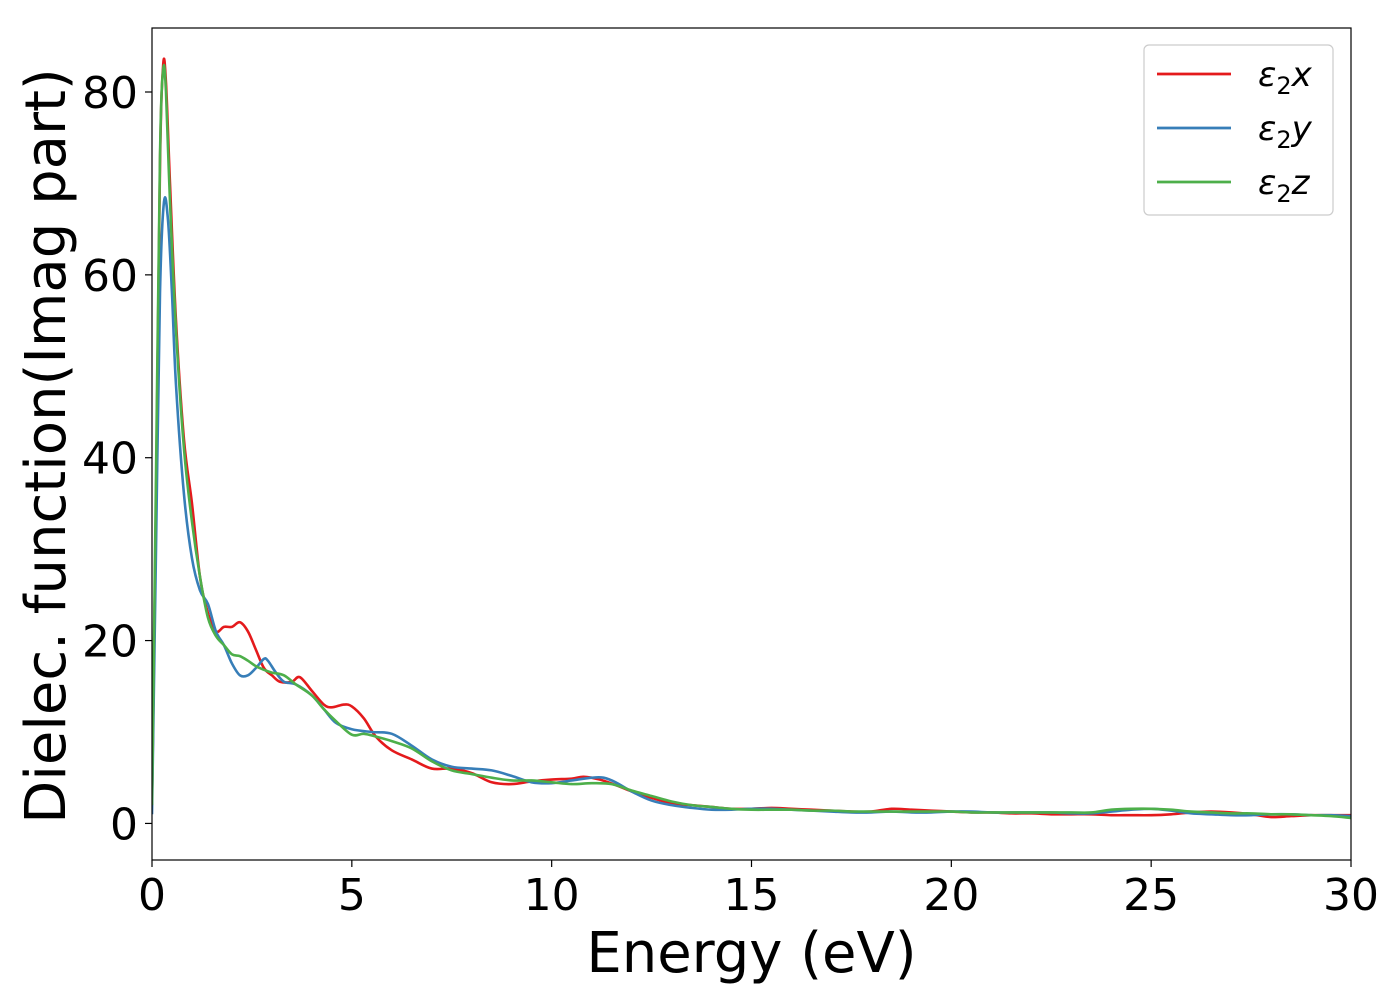 The image size is (1400, 1000). Describe the element at coordinates (1284, 185) in the screenshot. I see `legend-label-z: ε2z` at that location.